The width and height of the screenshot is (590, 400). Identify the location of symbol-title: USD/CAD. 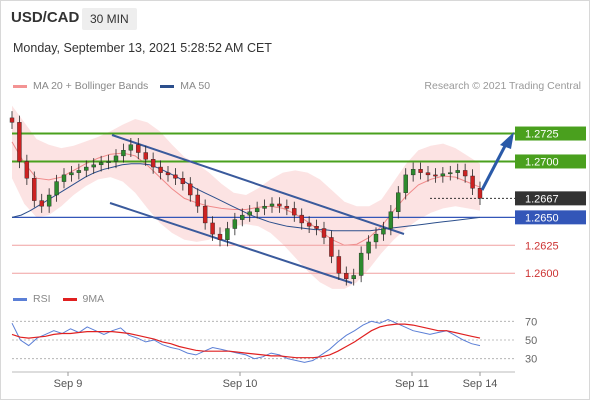
(45, 17).